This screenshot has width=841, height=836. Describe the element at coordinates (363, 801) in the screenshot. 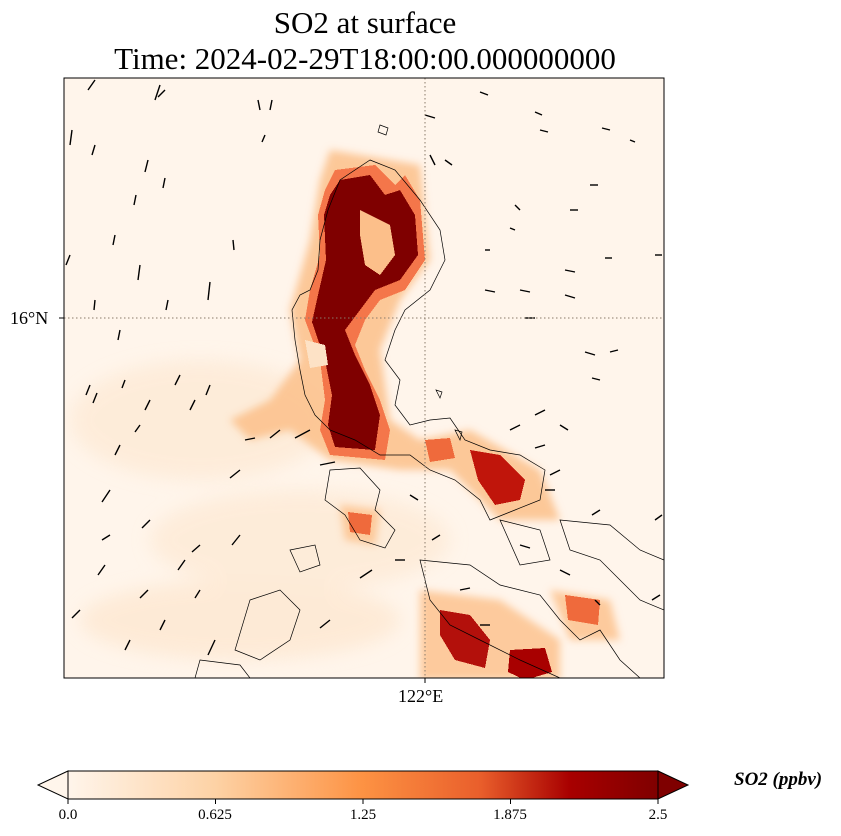

I see `colorbar-tick-marks` at that location.